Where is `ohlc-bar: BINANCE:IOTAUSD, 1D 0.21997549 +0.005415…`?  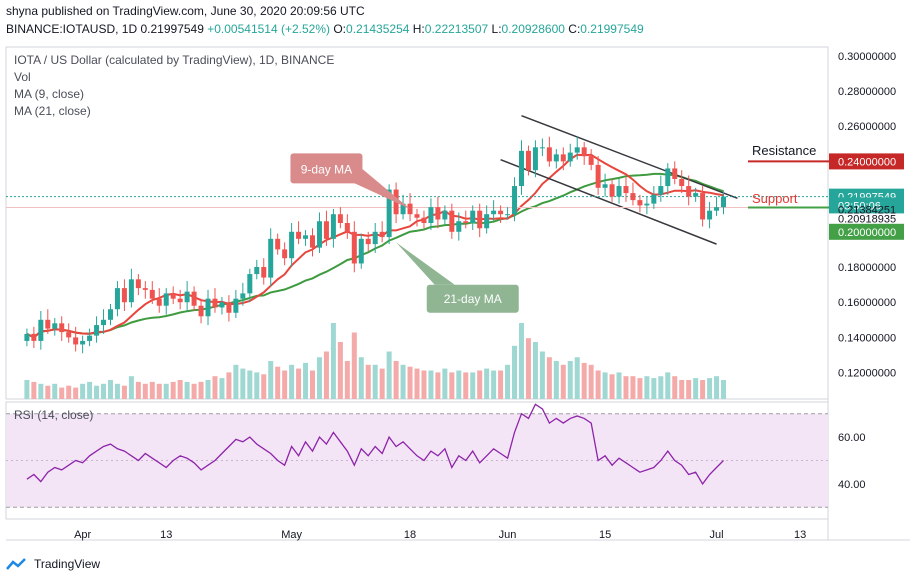 ohlc-bar: BINANCE:IOTAUSD, 1D 0.21997549 +0.005415… is located at coordinates (325, 29).